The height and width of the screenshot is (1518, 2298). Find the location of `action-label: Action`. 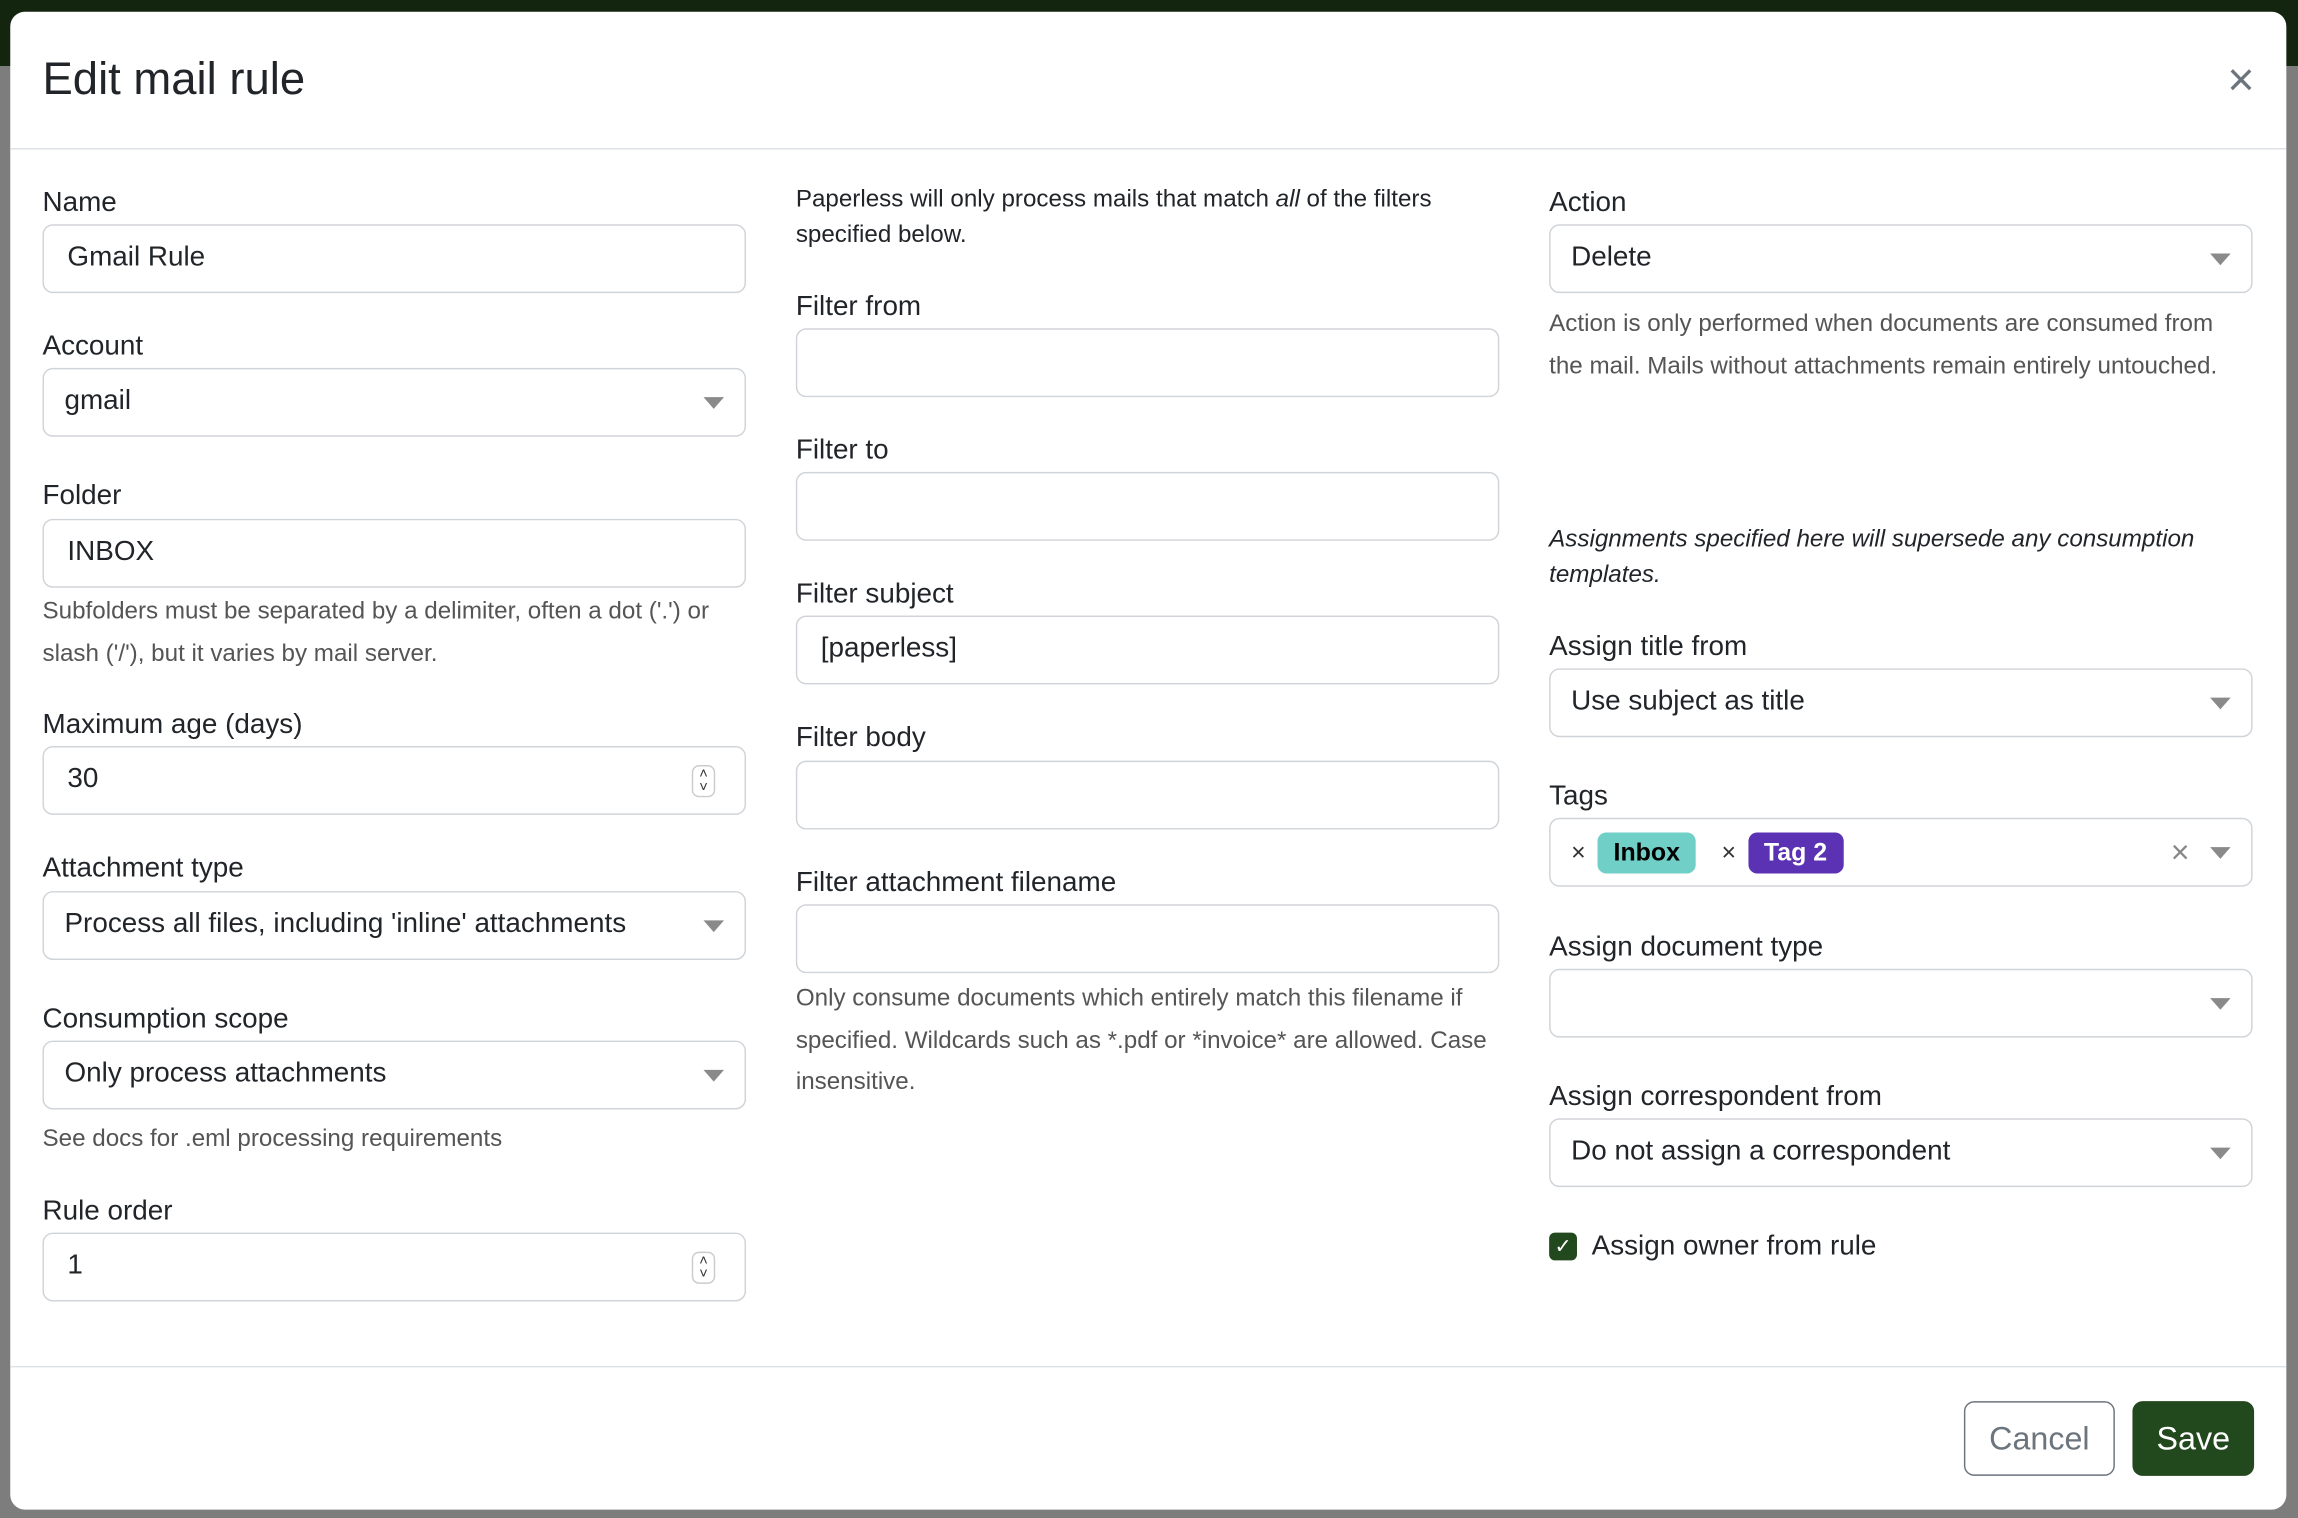

action-label: Action is located at coordinates (1588, 203).